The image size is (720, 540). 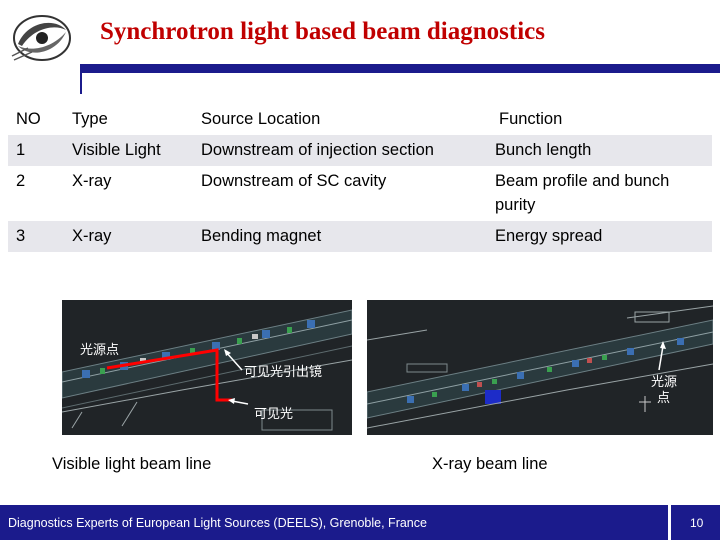 What do you see at coordinates (340, 150) in the screenshot?
I see `cell-source-location: Downstream of injection section` at bounding box center [340, 150].